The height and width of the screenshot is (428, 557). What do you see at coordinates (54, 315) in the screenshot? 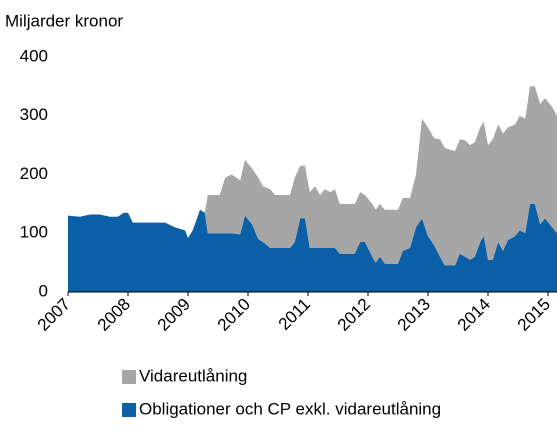
I see `x-tick-label: 2007` at bounding box center [54, 315].